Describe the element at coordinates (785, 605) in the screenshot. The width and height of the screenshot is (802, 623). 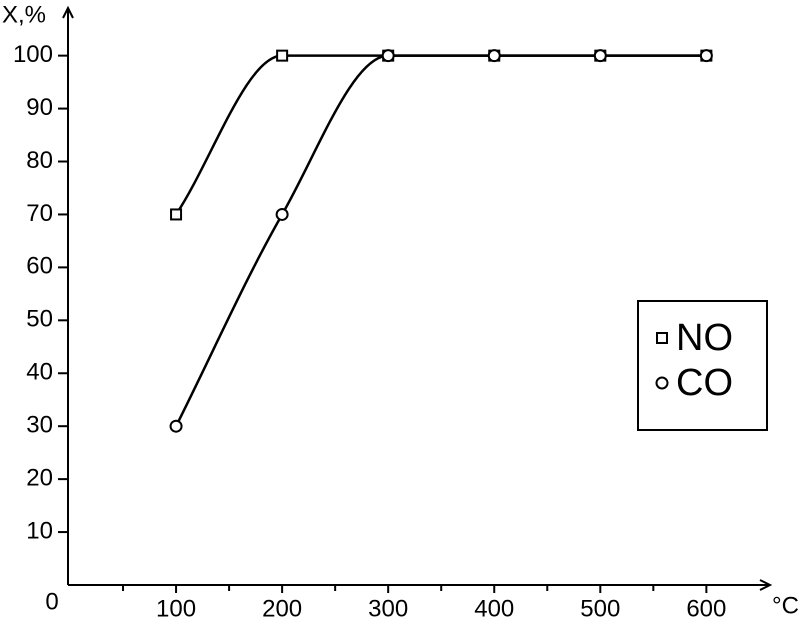
I see `x-axis-label: °C` at that location.